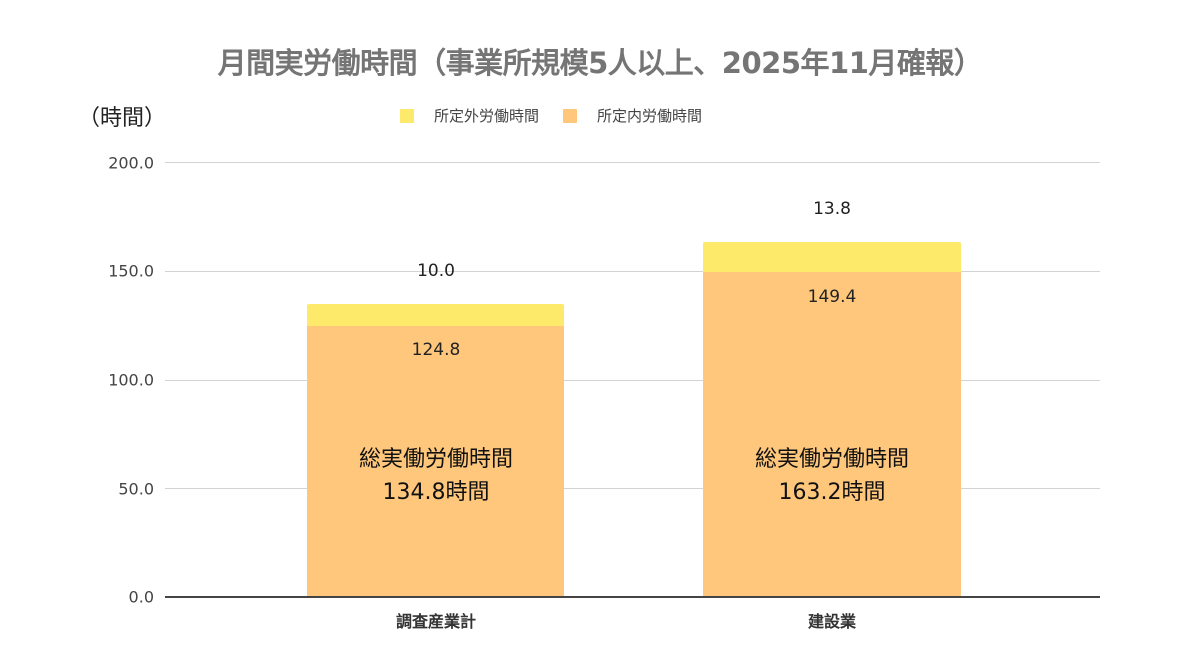  What do you see at coordinates (141, 597) in the screenshot?
I see `y-tick-0: 0.0` at bounding box center [141, 597].